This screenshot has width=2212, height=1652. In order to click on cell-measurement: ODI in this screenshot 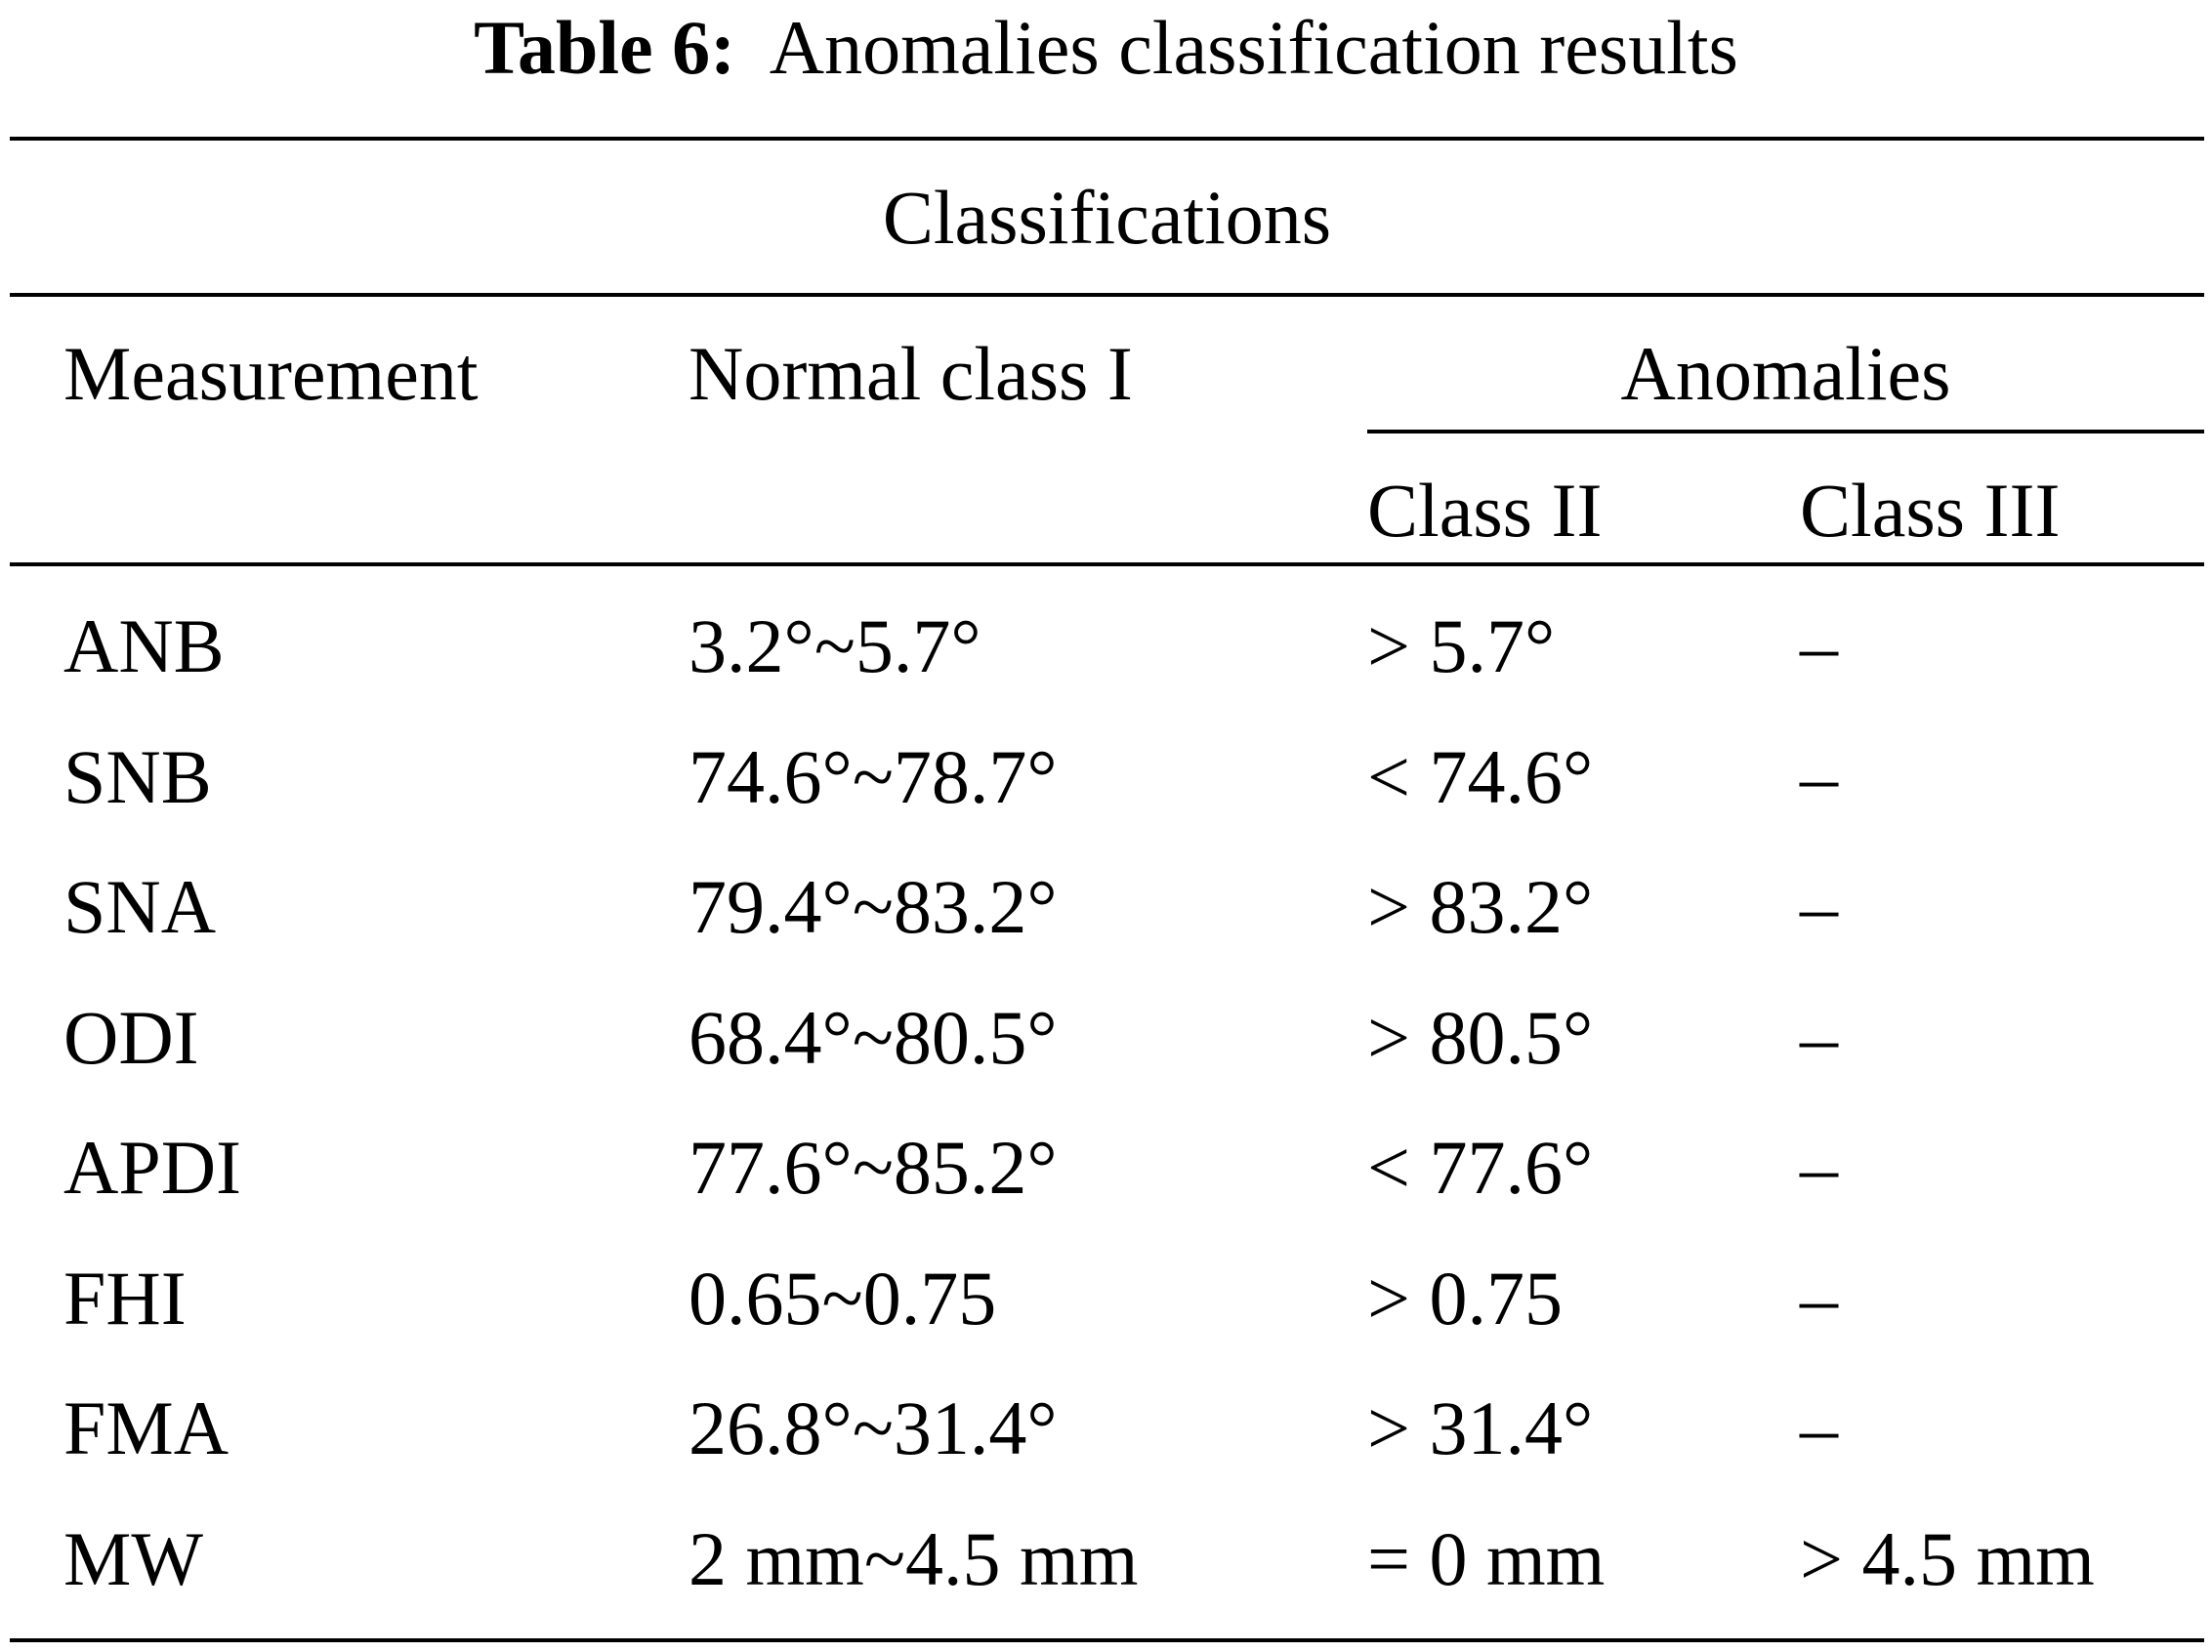, I will do `click(131, 1037)`.